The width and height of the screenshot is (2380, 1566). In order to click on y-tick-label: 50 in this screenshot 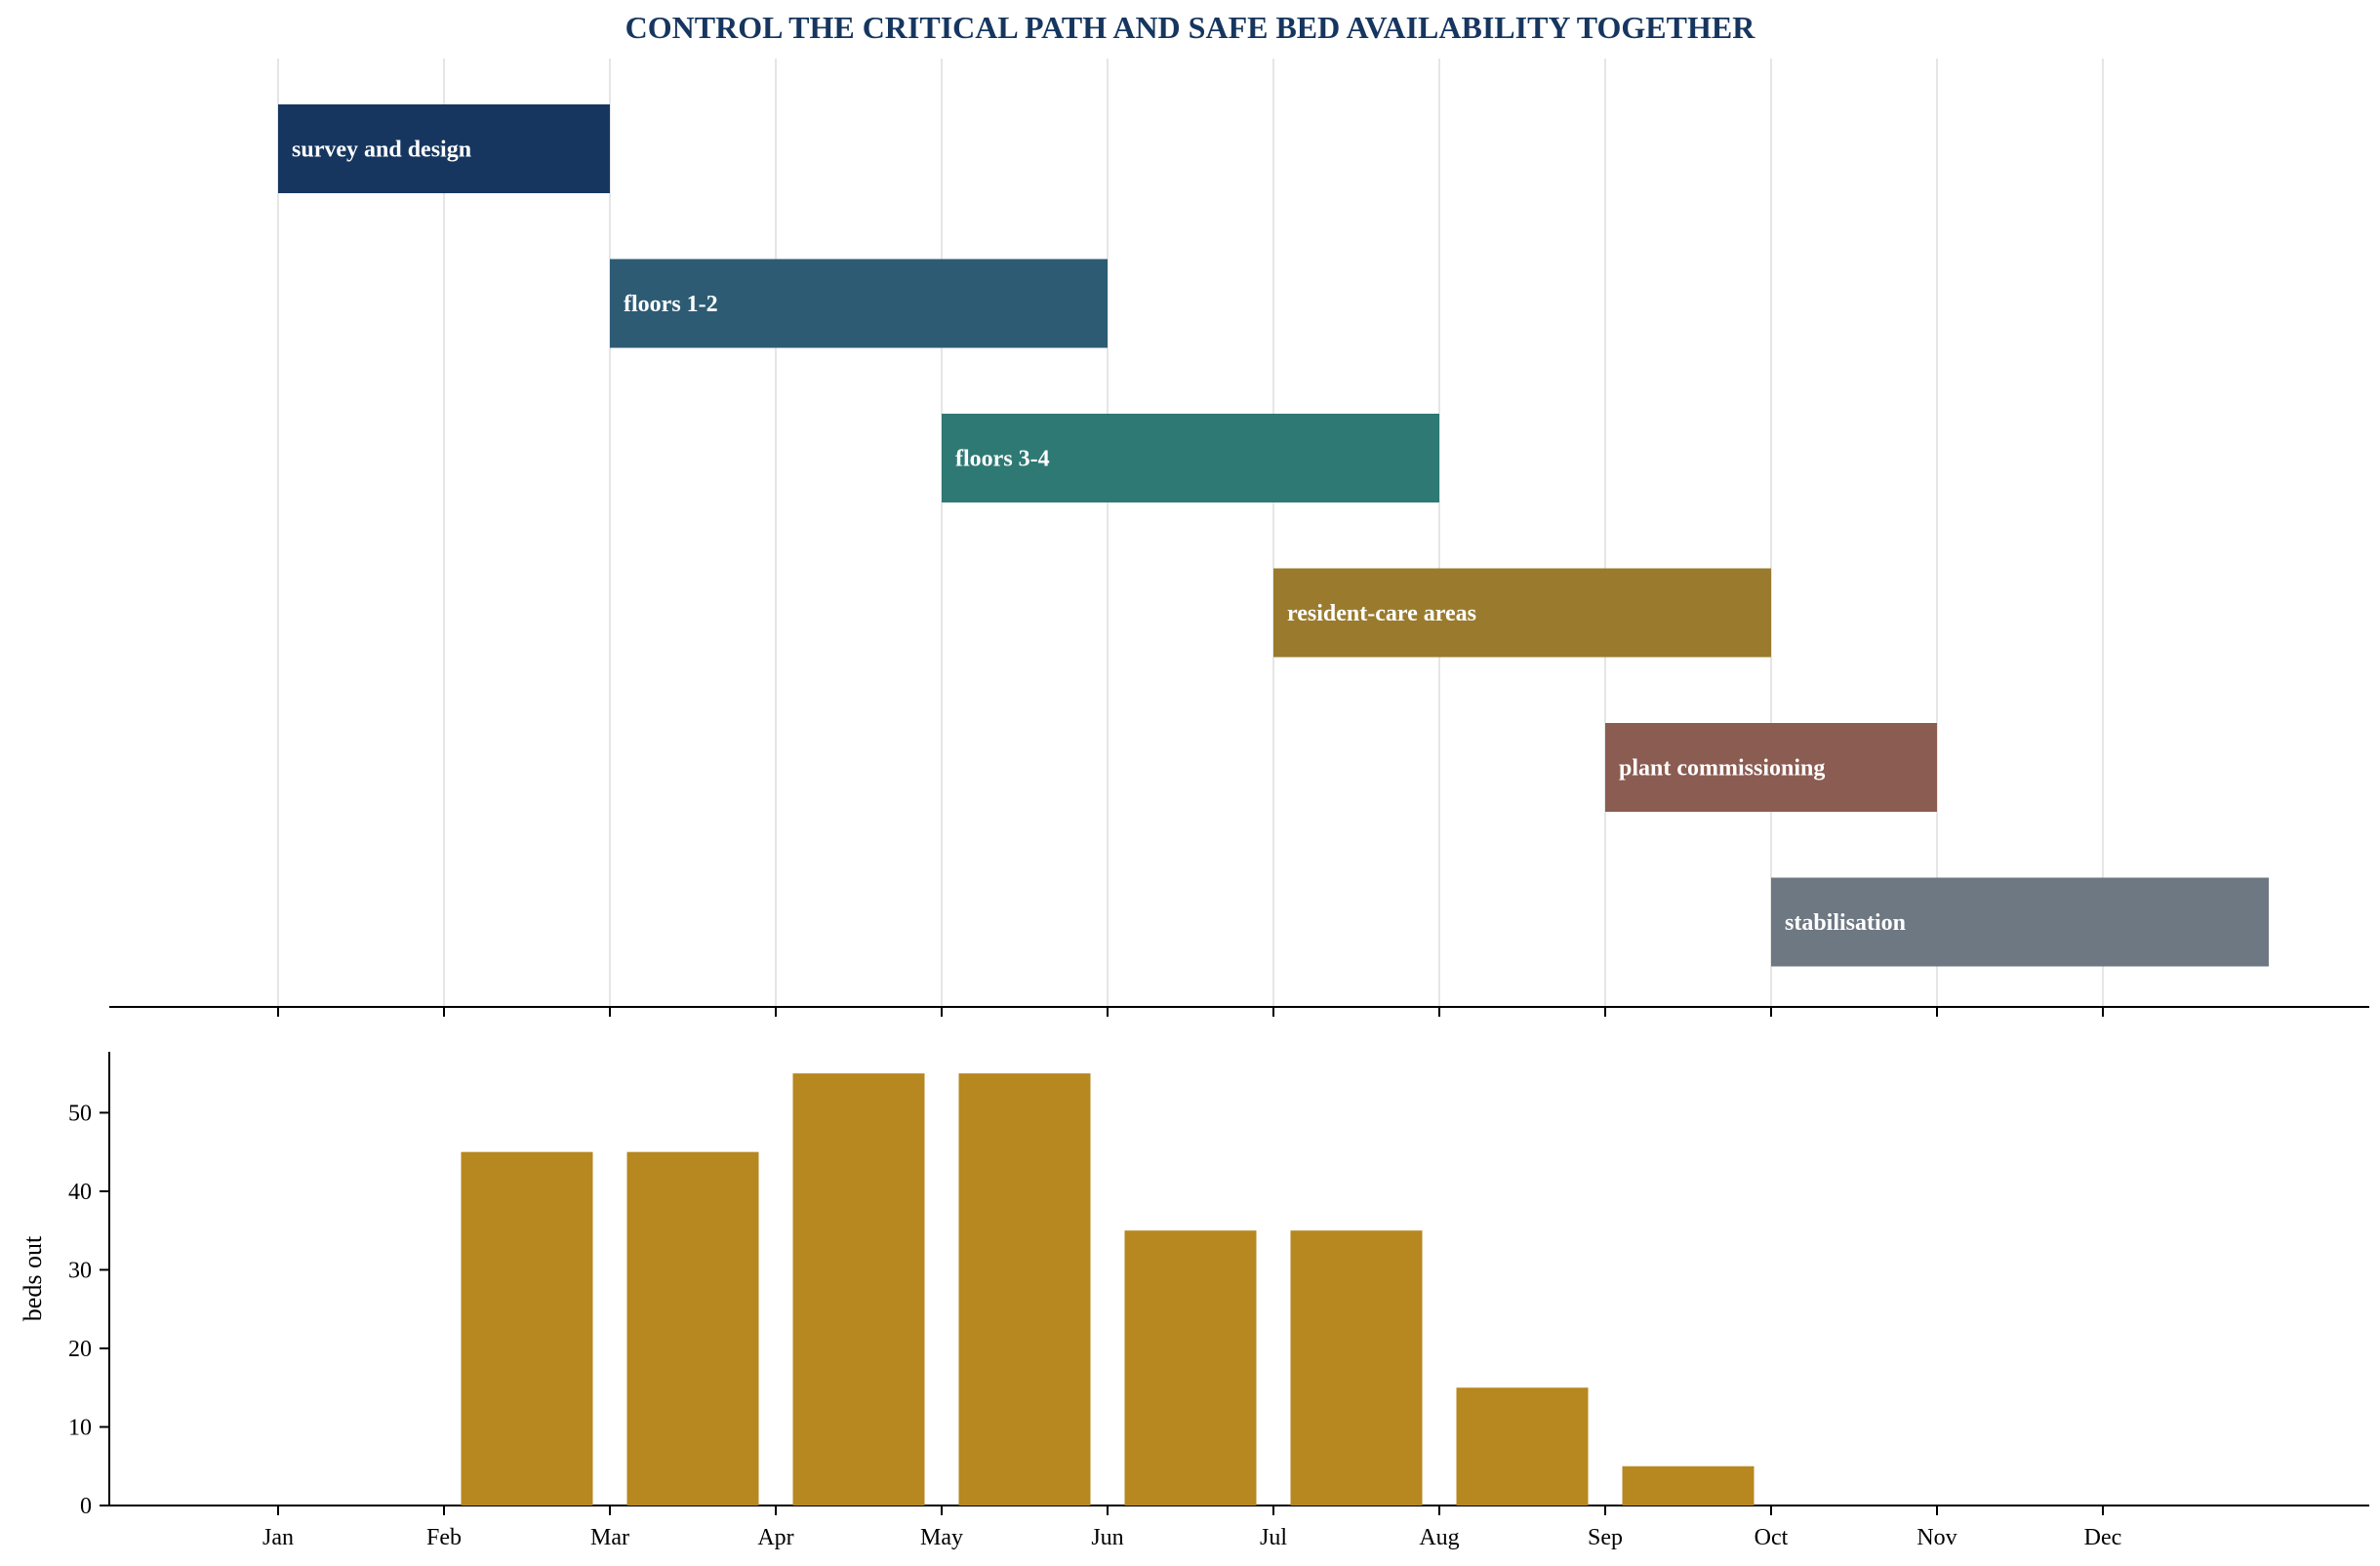, I will do `click(80, 1113)`.